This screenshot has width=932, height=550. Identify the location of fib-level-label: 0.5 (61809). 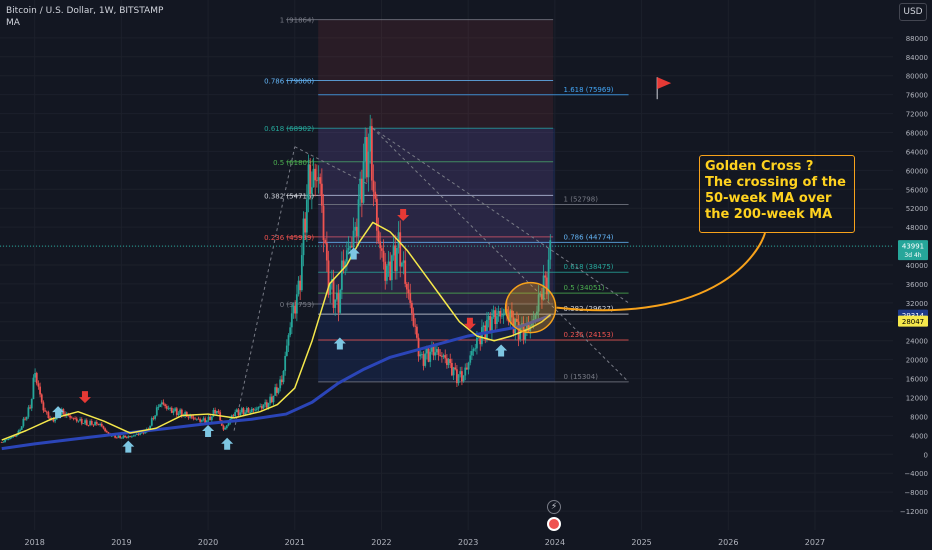
(293, 163).